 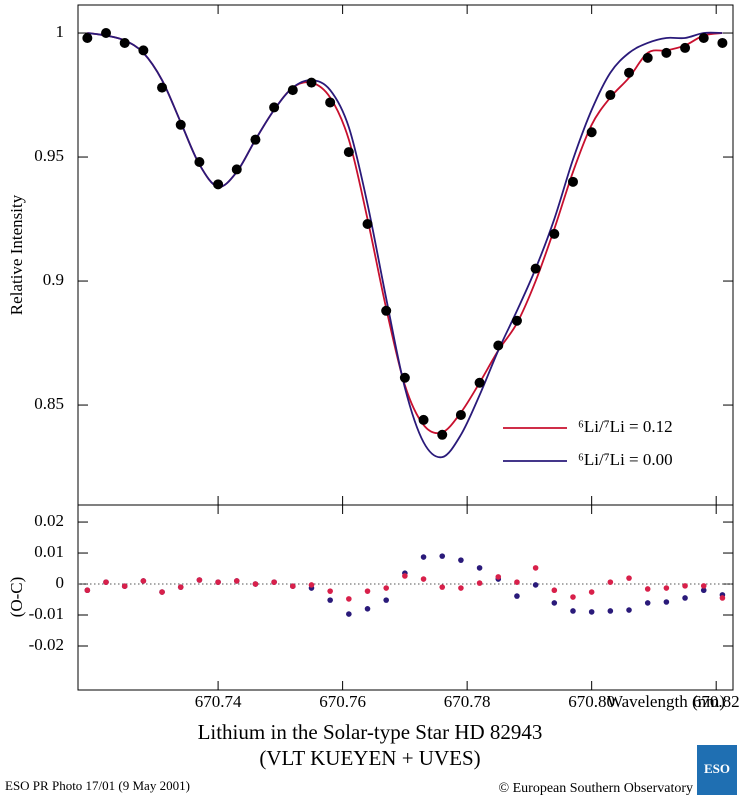 I want to click on y-axis-label: (O-C), so click(x=16, y=597).